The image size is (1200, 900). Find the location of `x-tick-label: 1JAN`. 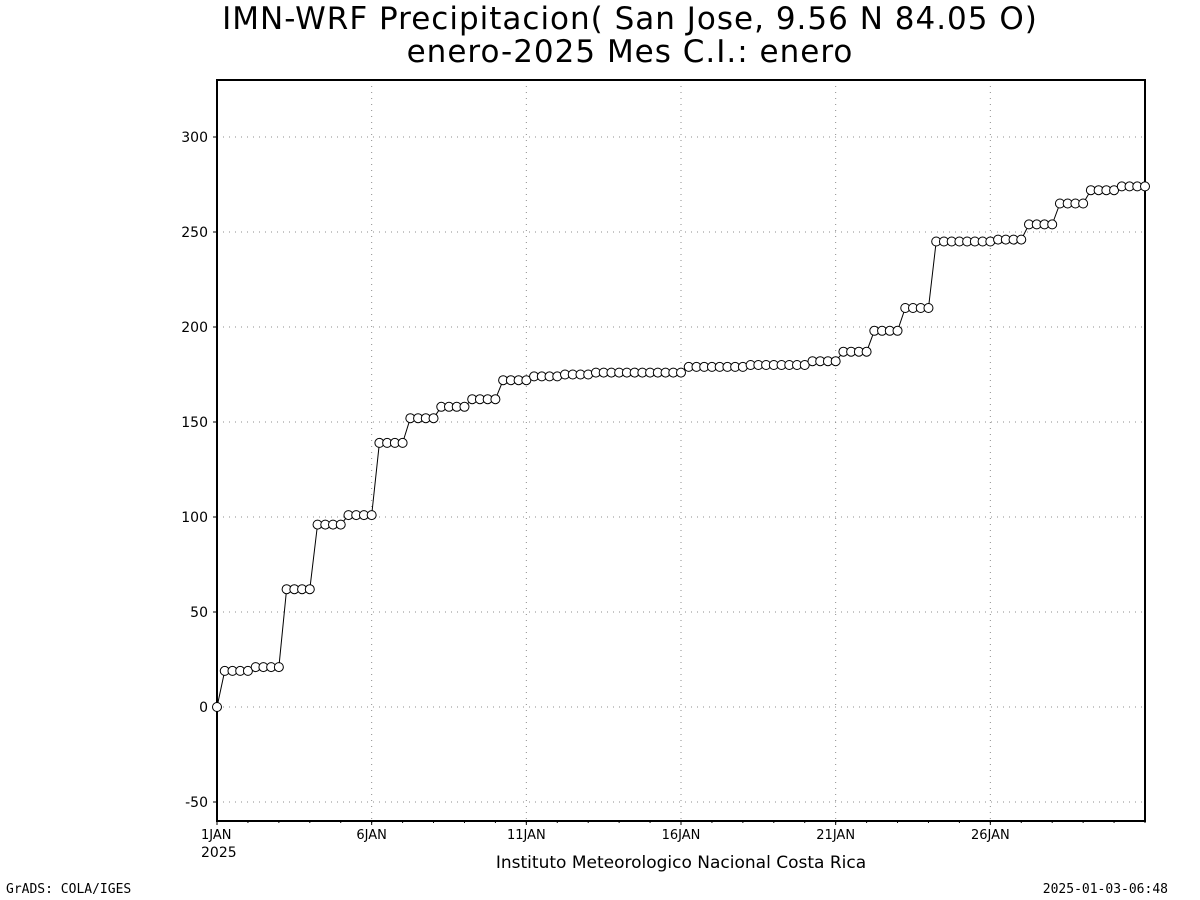

x-tick-label: 1JAN is located at coordinates (216, 835).